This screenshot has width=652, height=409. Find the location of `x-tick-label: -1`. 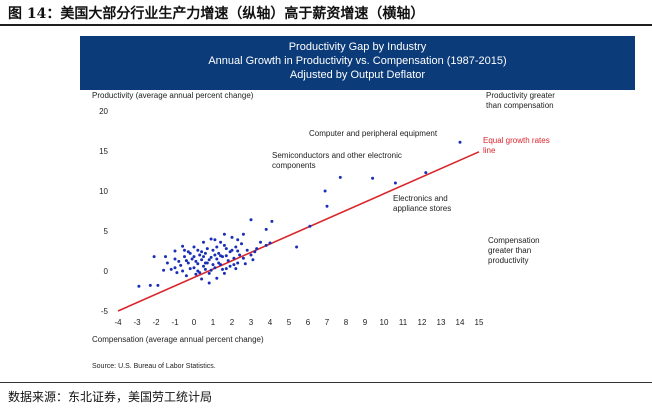

x-tick-label: -1 is located at coordinates (175, 322).